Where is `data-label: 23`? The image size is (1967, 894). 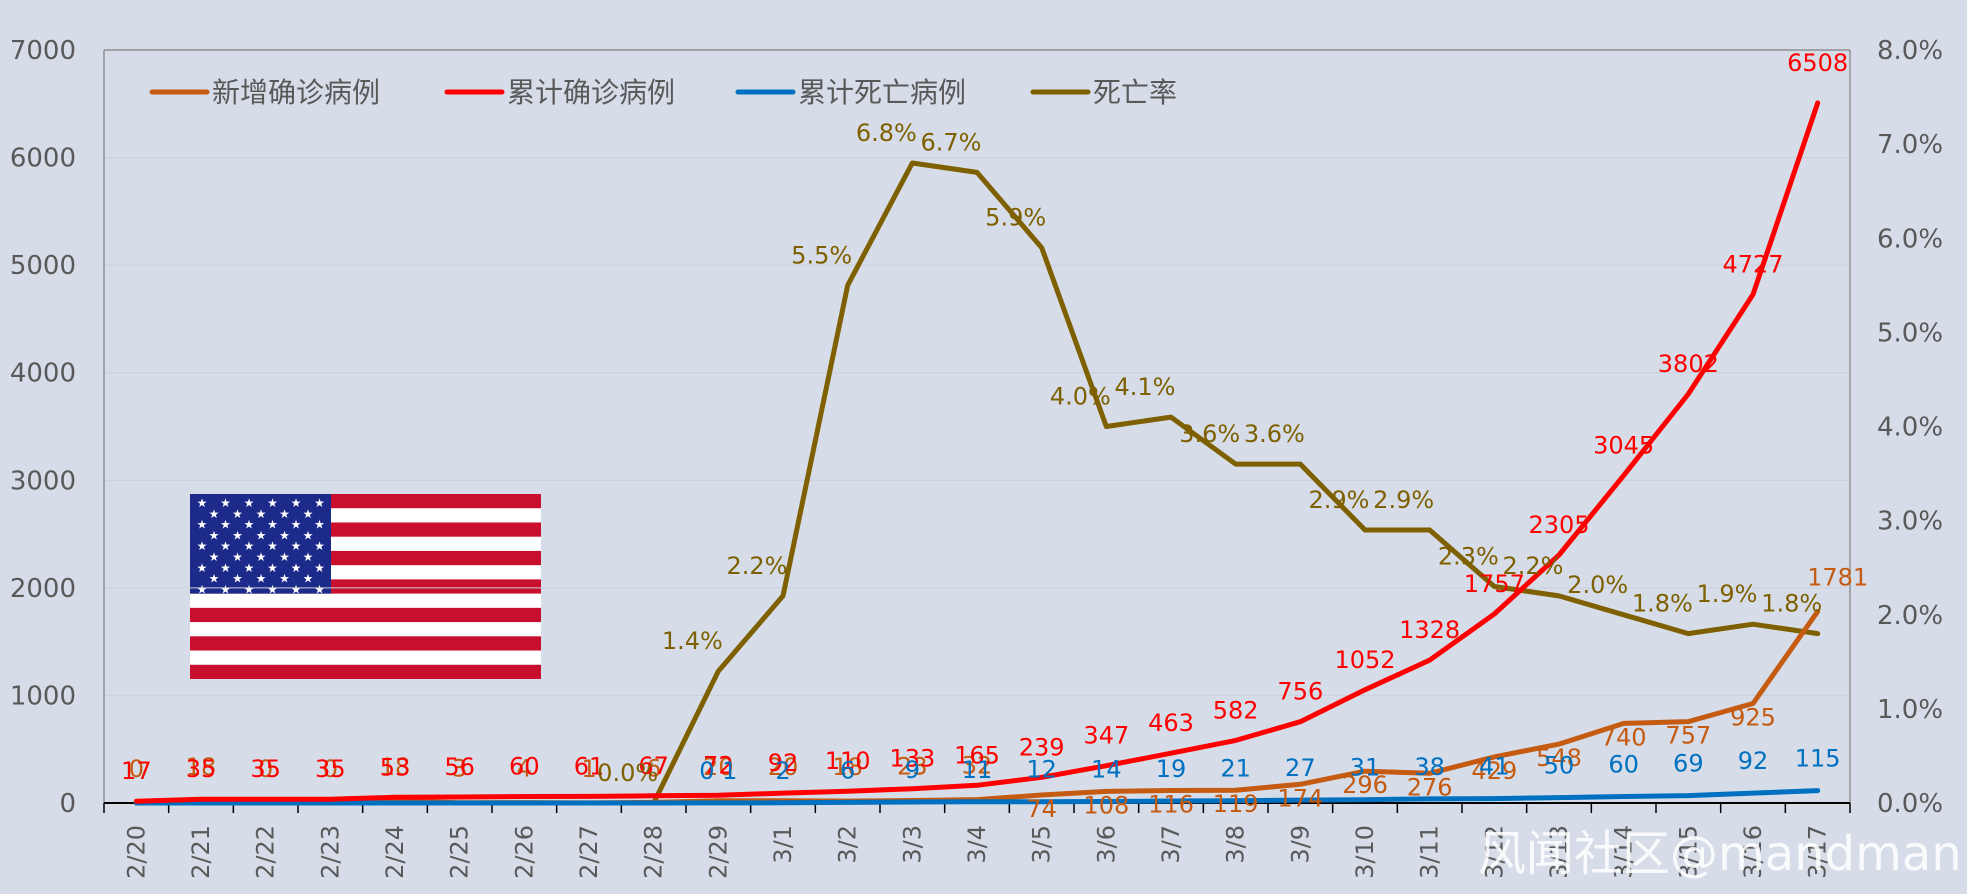 data-label: 23 is located at coordinates (912, 767).